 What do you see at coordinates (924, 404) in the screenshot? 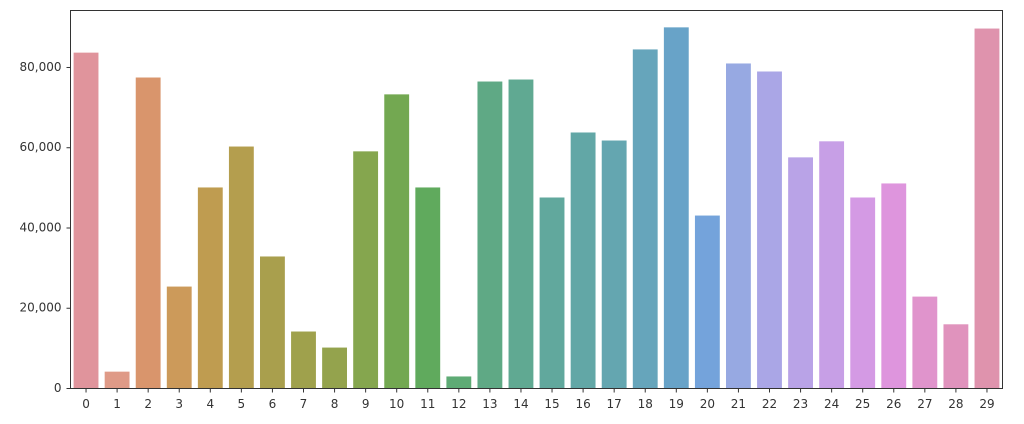
I see `x-tick-label: 27` at bounding box center [924, 404].